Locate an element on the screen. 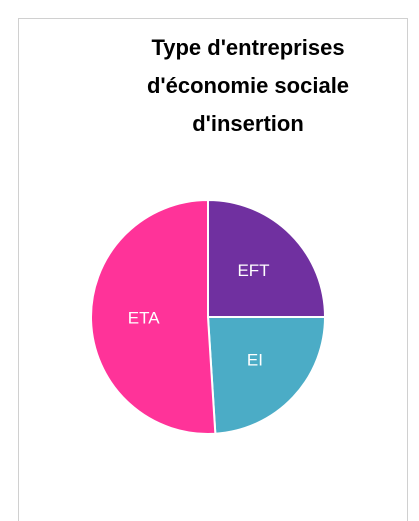 This screenshot has height=521, width=419. slice-label: ETA is located at coordinates (144, 318).